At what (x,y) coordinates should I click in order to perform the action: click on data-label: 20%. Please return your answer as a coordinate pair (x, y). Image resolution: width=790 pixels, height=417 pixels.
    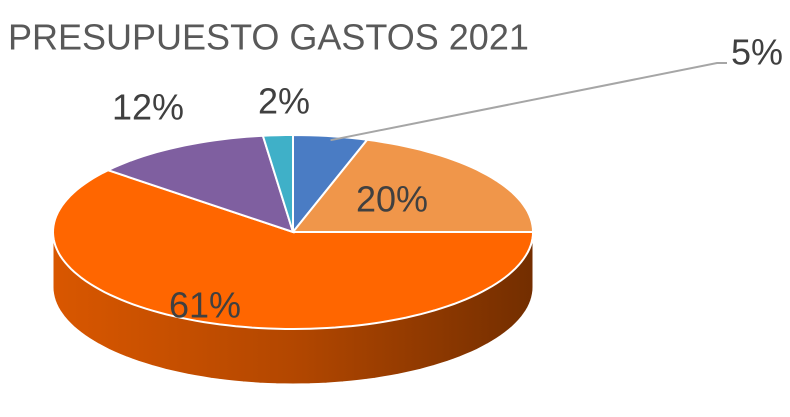
    Looking at the image, I should click on (392, 199).